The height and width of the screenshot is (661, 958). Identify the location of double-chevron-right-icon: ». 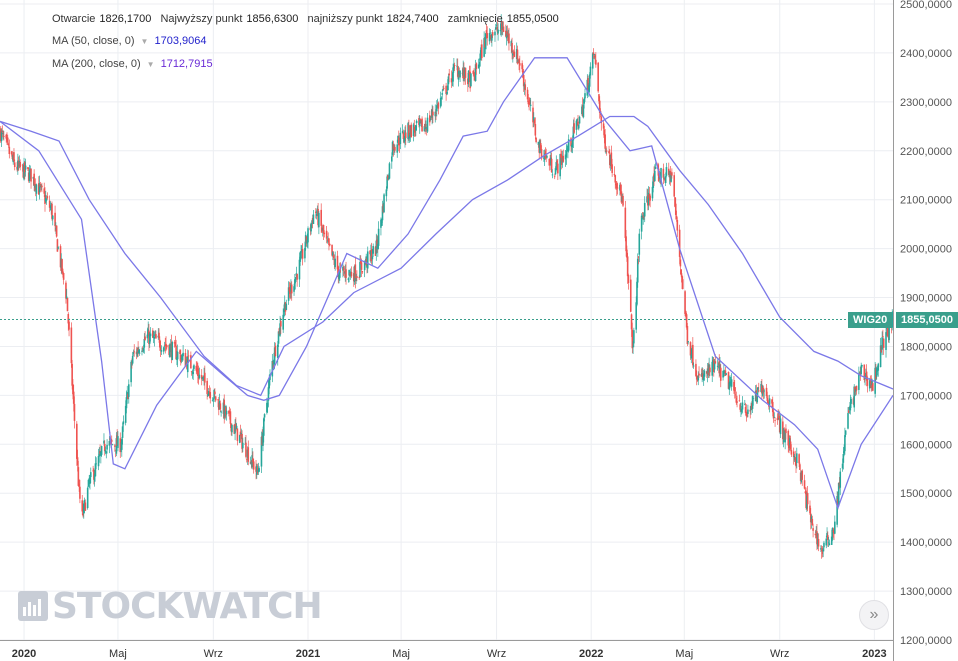
(874, 614).